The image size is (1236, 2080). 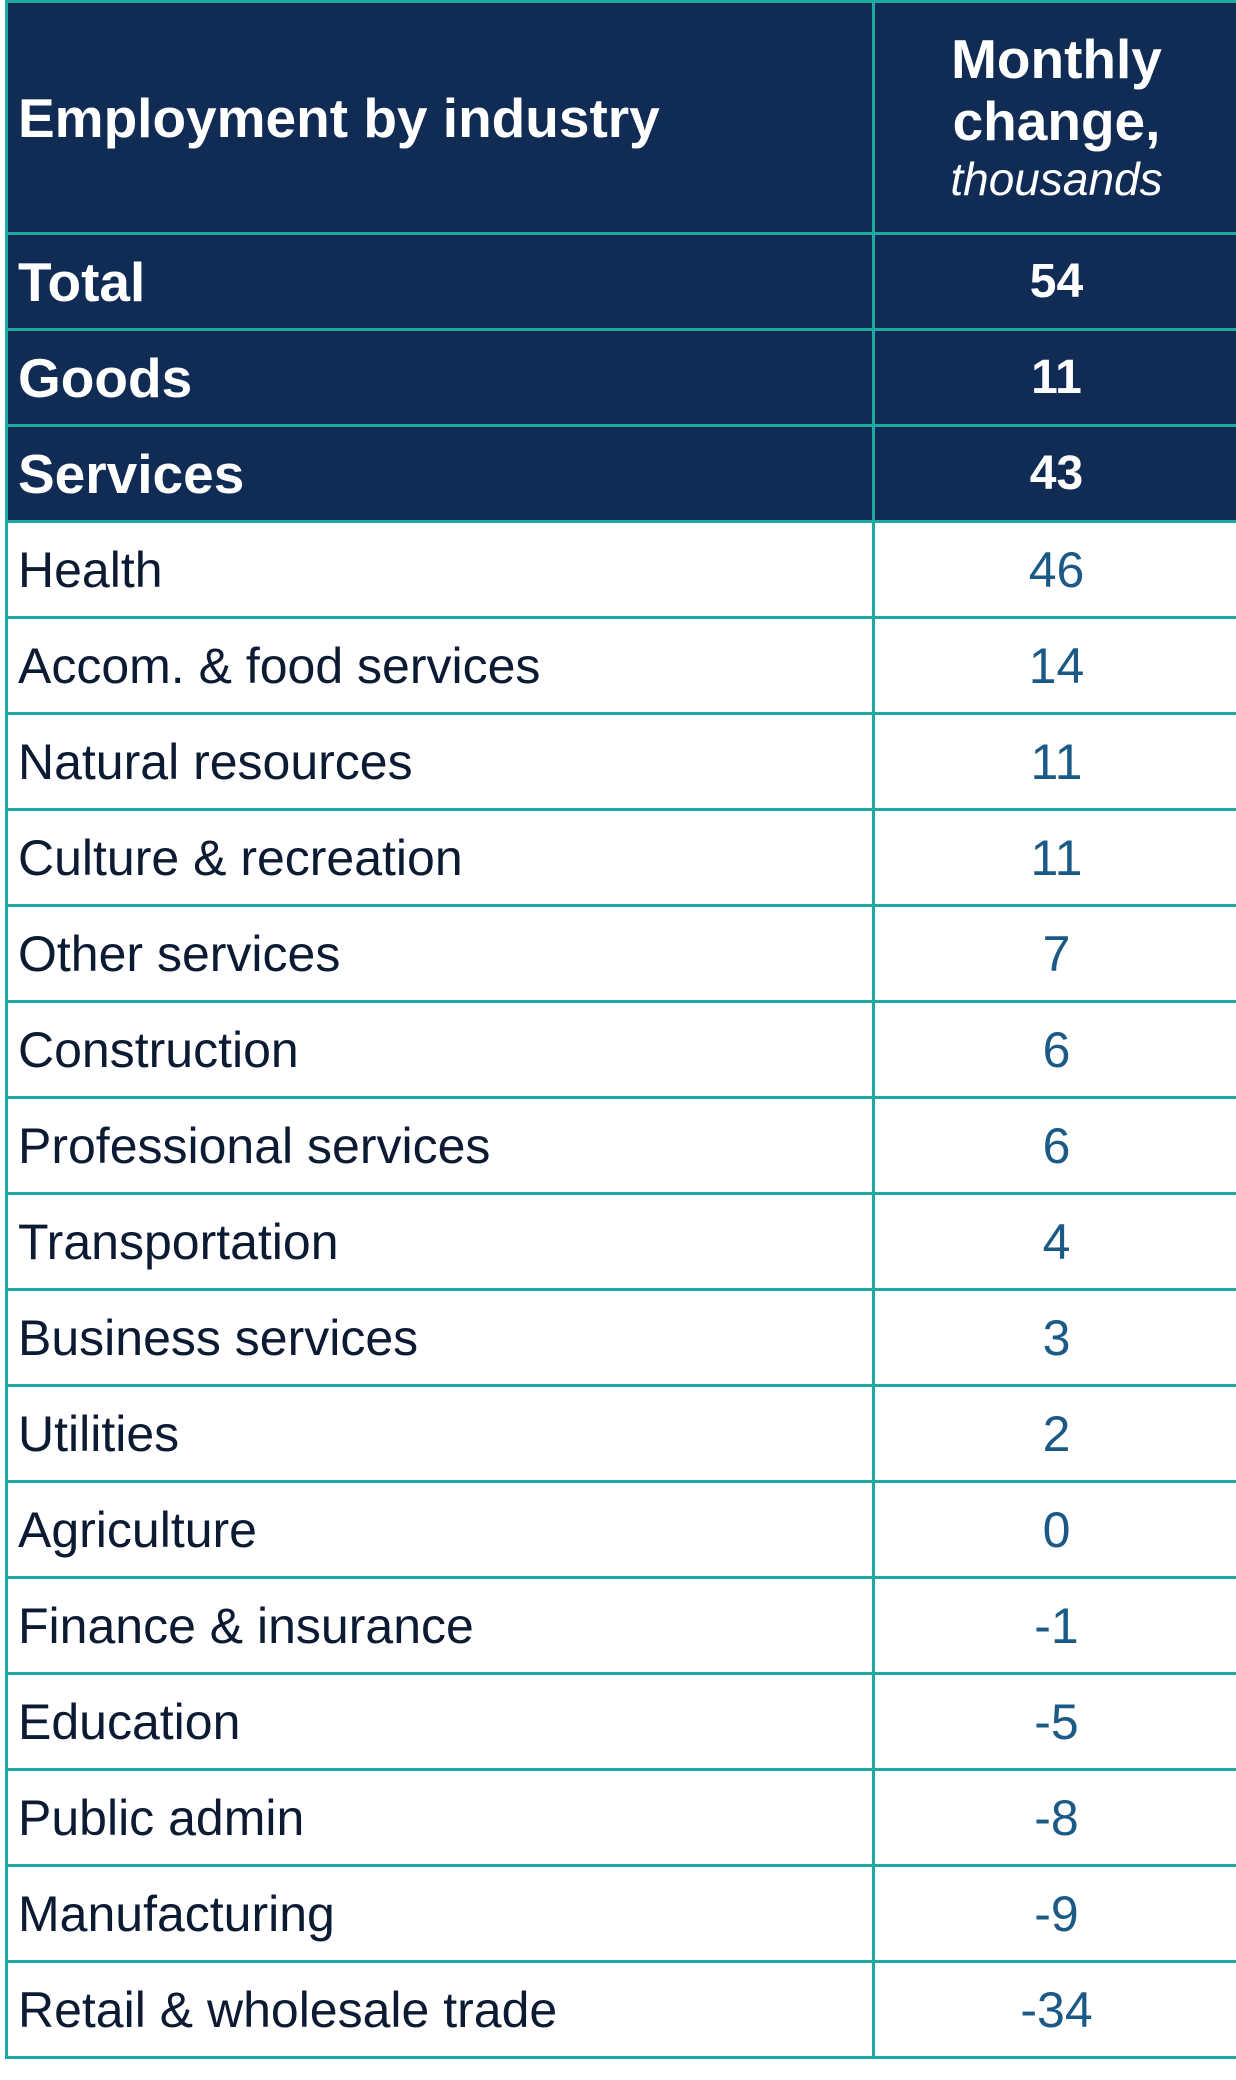 I want to click on industry-cell: Health, so click(x=440, y=569).